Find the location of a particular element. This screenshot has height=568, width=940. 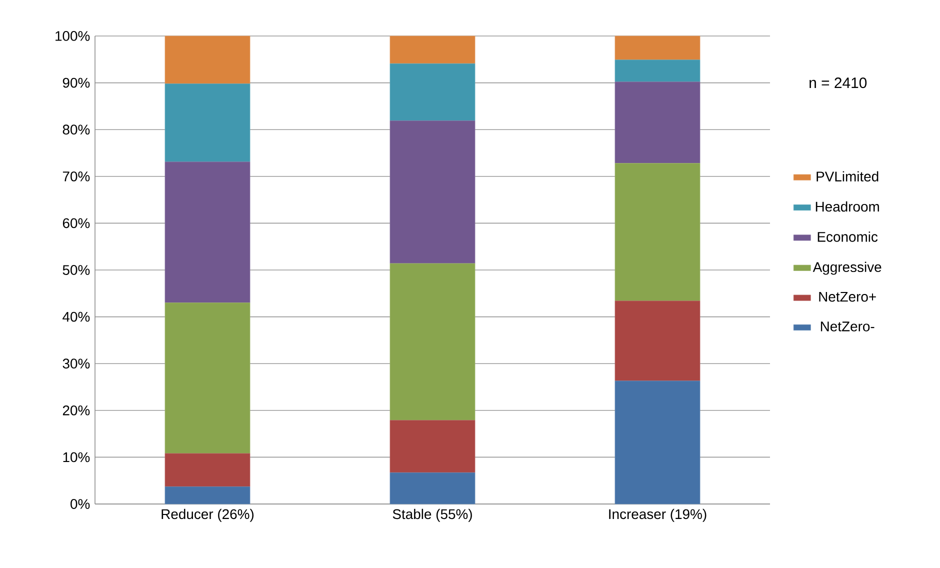

y-tick-label: 90% is located at coordinates (76, 83).